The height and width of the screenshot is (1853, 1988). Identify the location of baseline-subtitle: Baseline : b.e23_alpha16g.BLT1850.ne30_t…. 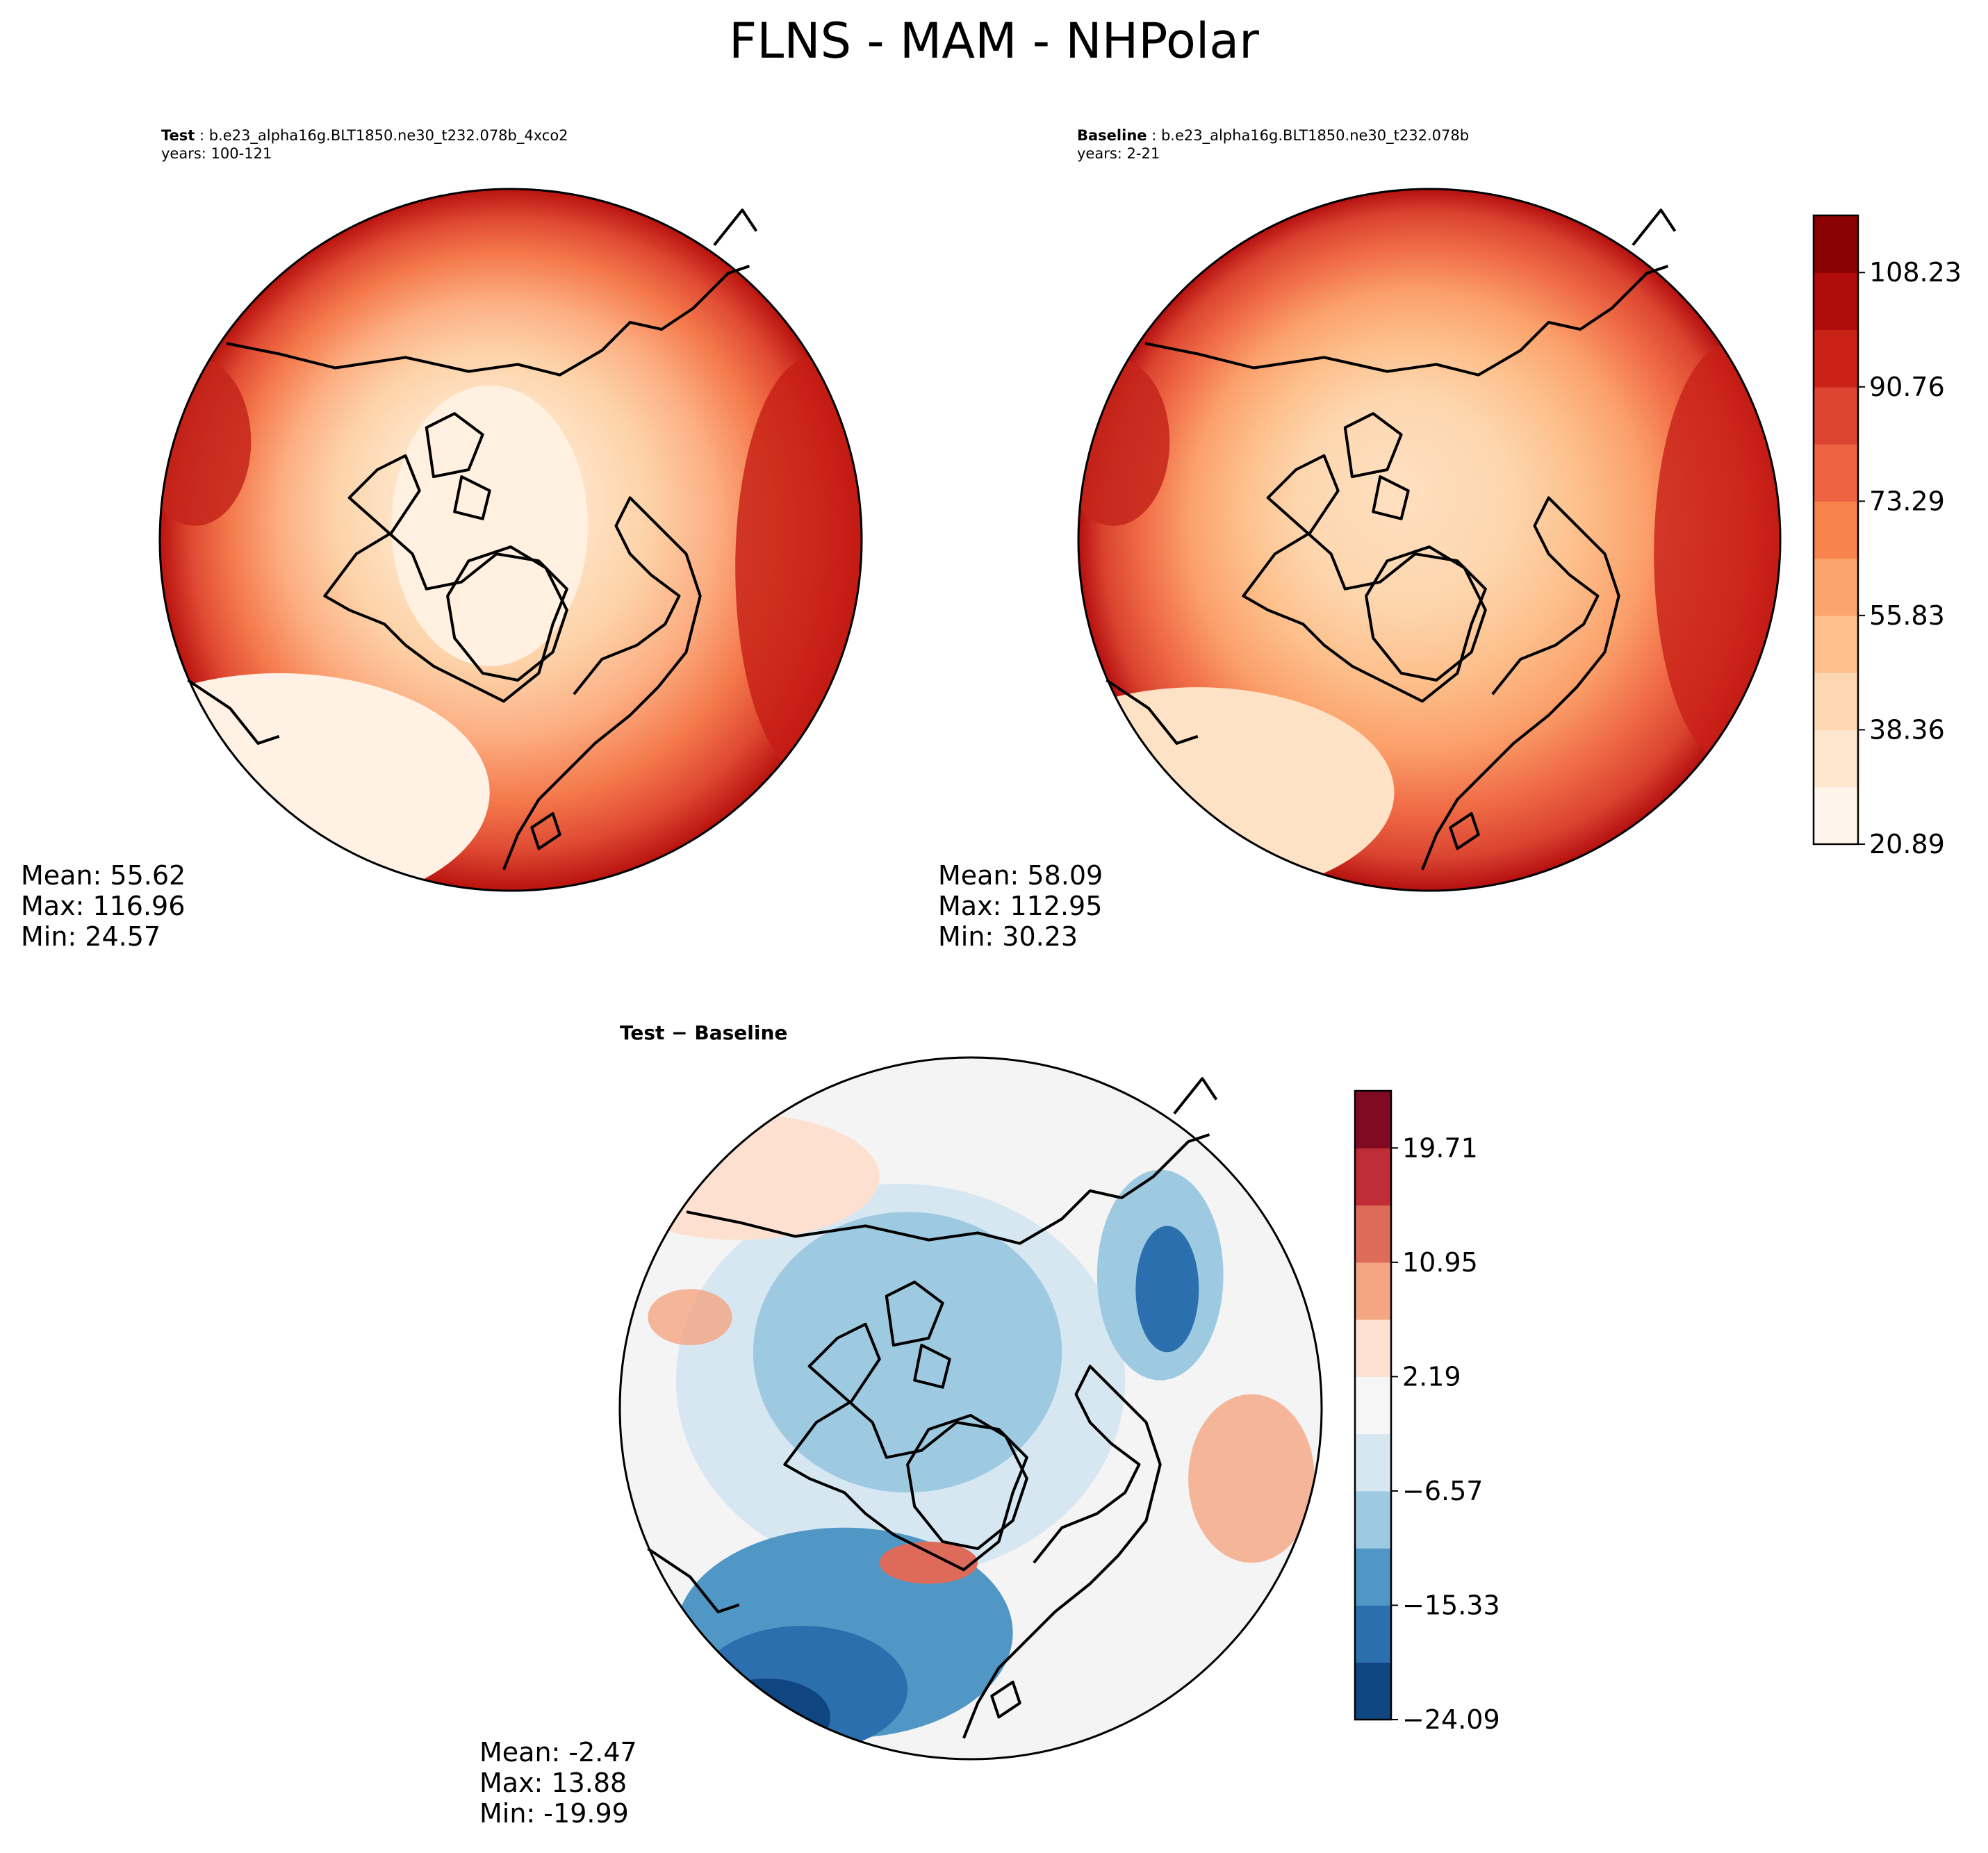
(1273, 144).